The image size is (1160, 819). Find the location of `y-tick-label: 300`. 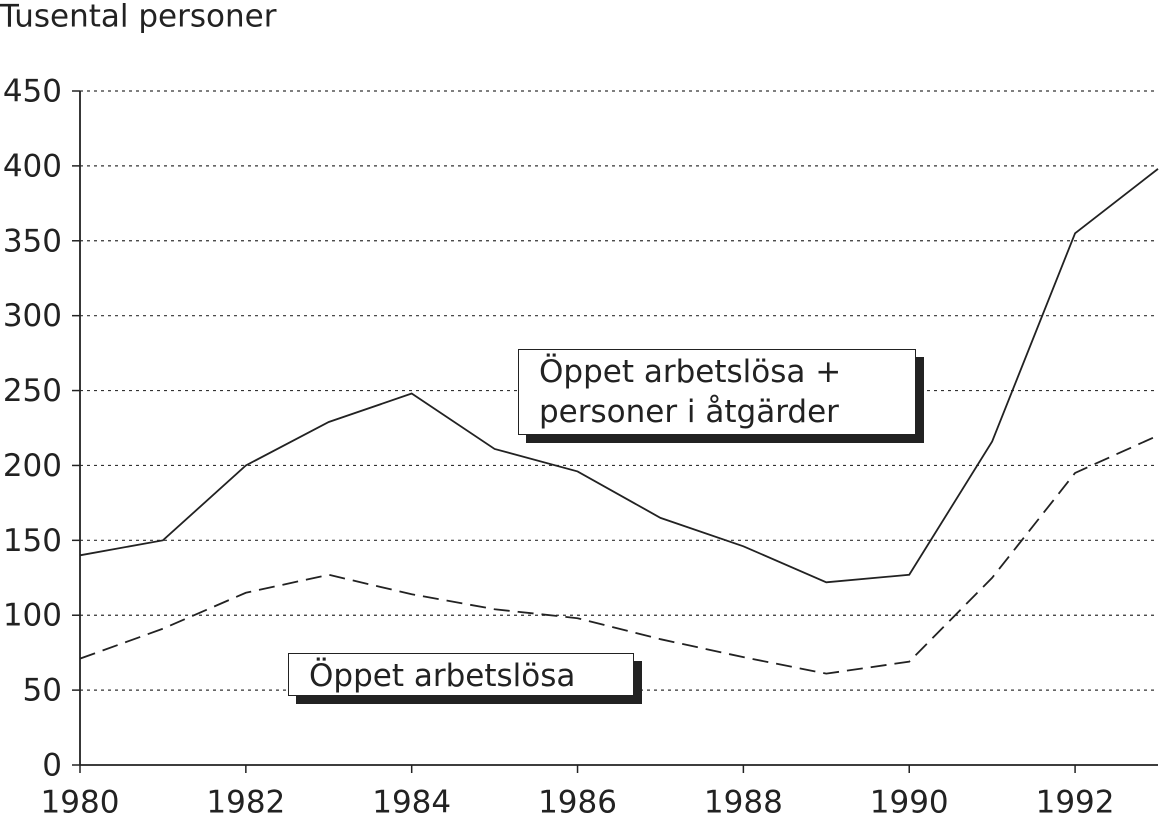

y-tick-label: 300 is located at coordinates (32, 316).